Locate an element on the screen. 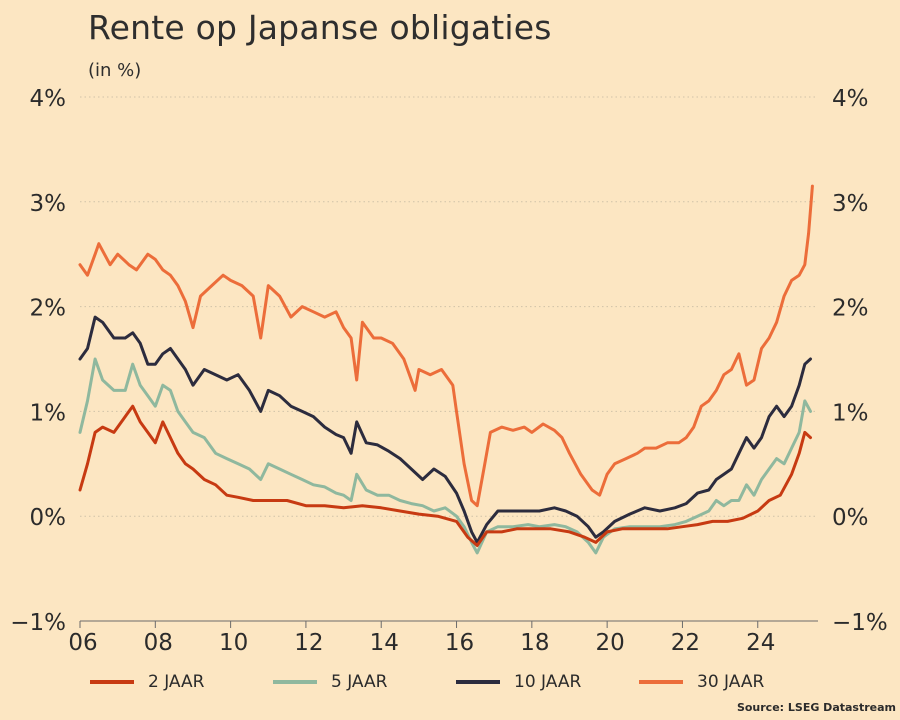 The image size is (900, 720). legend-swatch-5y is located at coordinates (295, 682).